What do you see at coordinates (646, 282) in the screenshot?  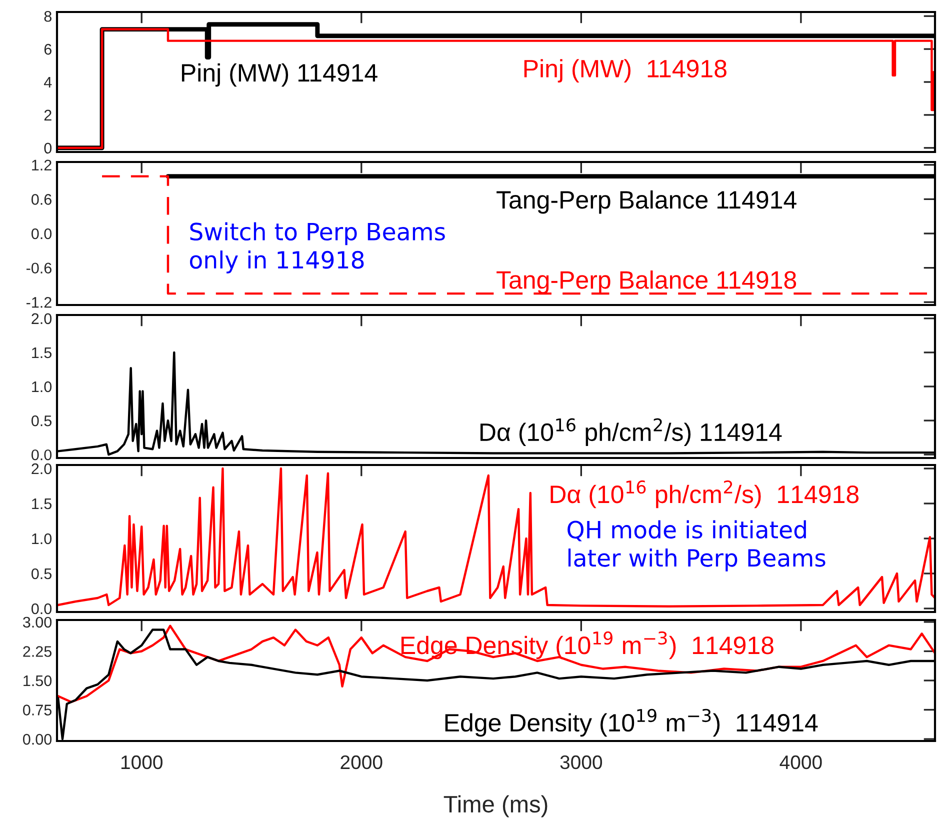 I see `series-label: Tang-Perp Balance 114918` at bounding box center [646, 282].